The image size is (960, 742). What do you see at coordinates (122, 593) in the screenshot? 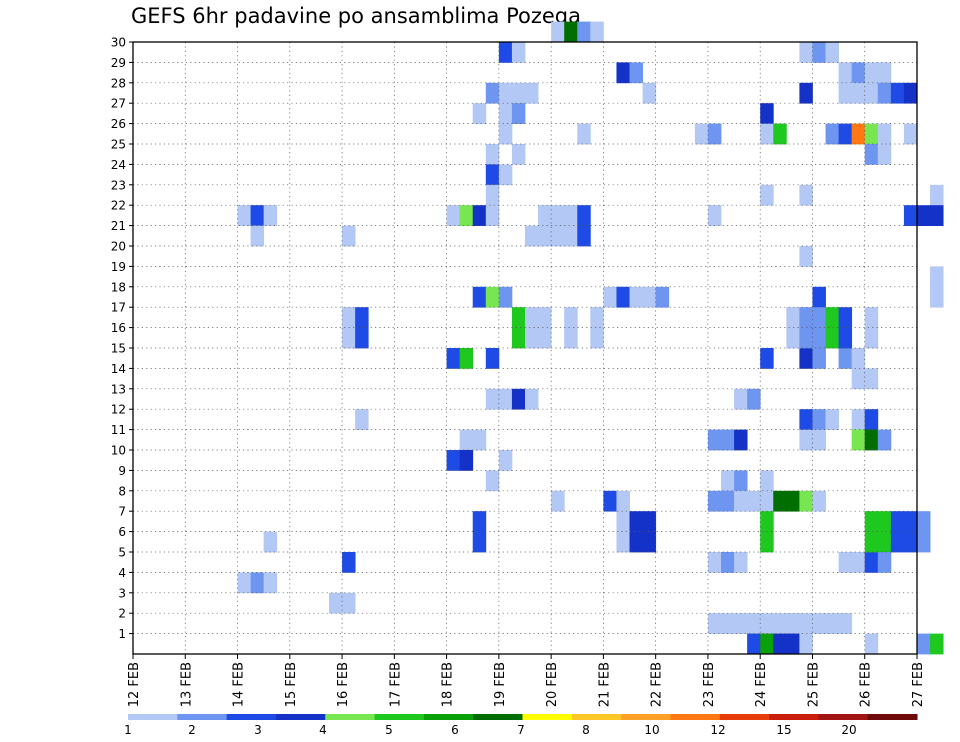
I see `y-tick-label: 3` at bounding box center [122, 593].